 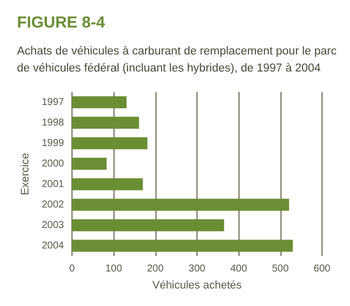 What do you see at coordinates (53, 204) in the screenshot?
I see `y-tick-label: 2002` at bounding box center [53, 204].